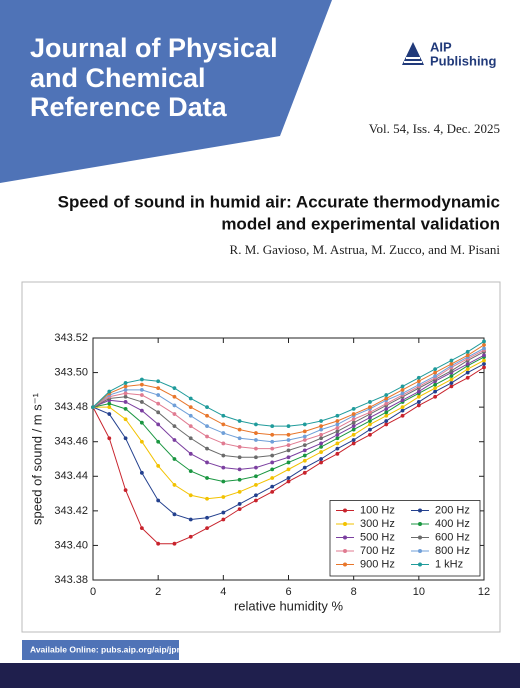  What do you see at coordinates (452, 524) in the screenshot?
I see `legend-label: 400 Hz` at bounding box center [452, 524].